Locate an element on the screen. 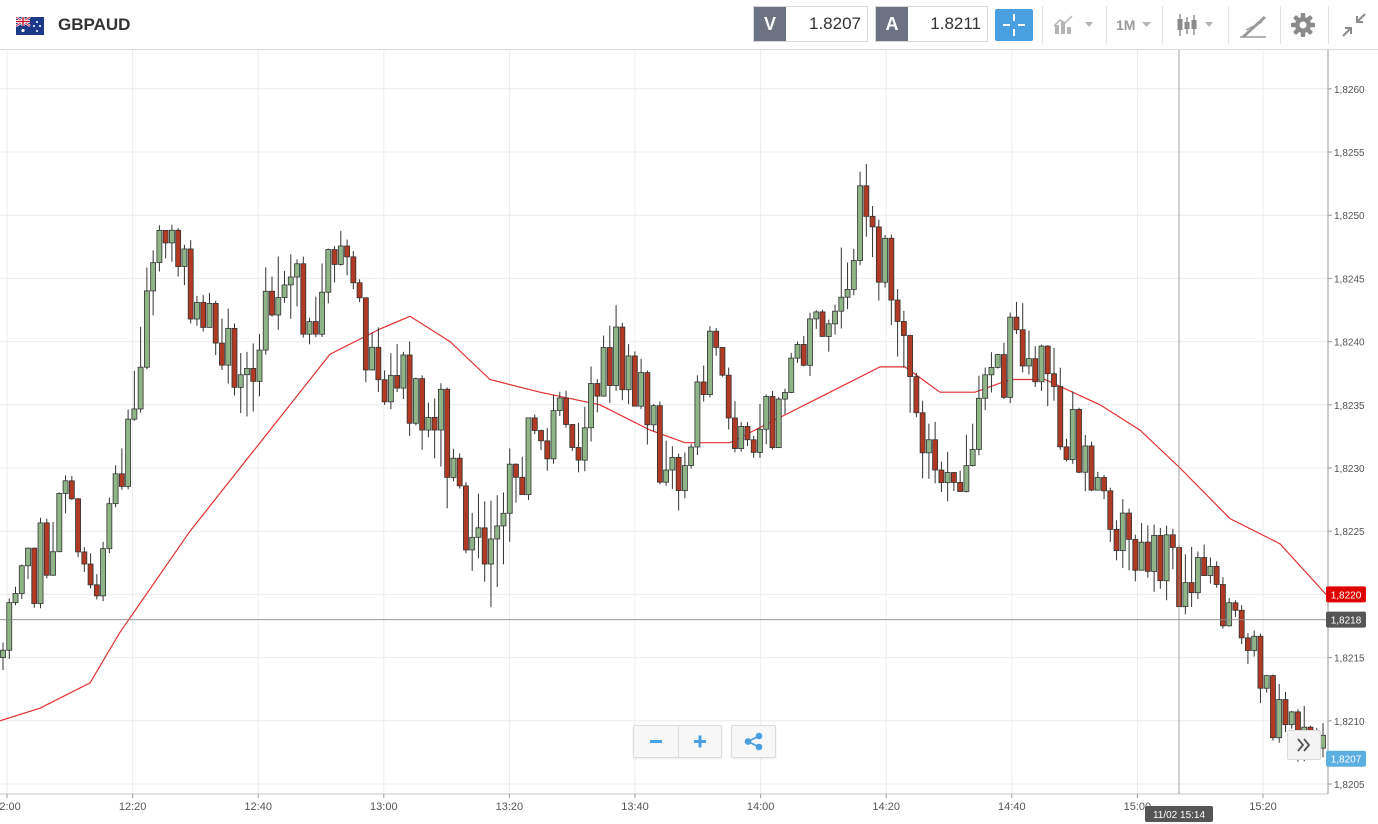  time-tick-label: 12:40 is located at coordinates (258, 807).